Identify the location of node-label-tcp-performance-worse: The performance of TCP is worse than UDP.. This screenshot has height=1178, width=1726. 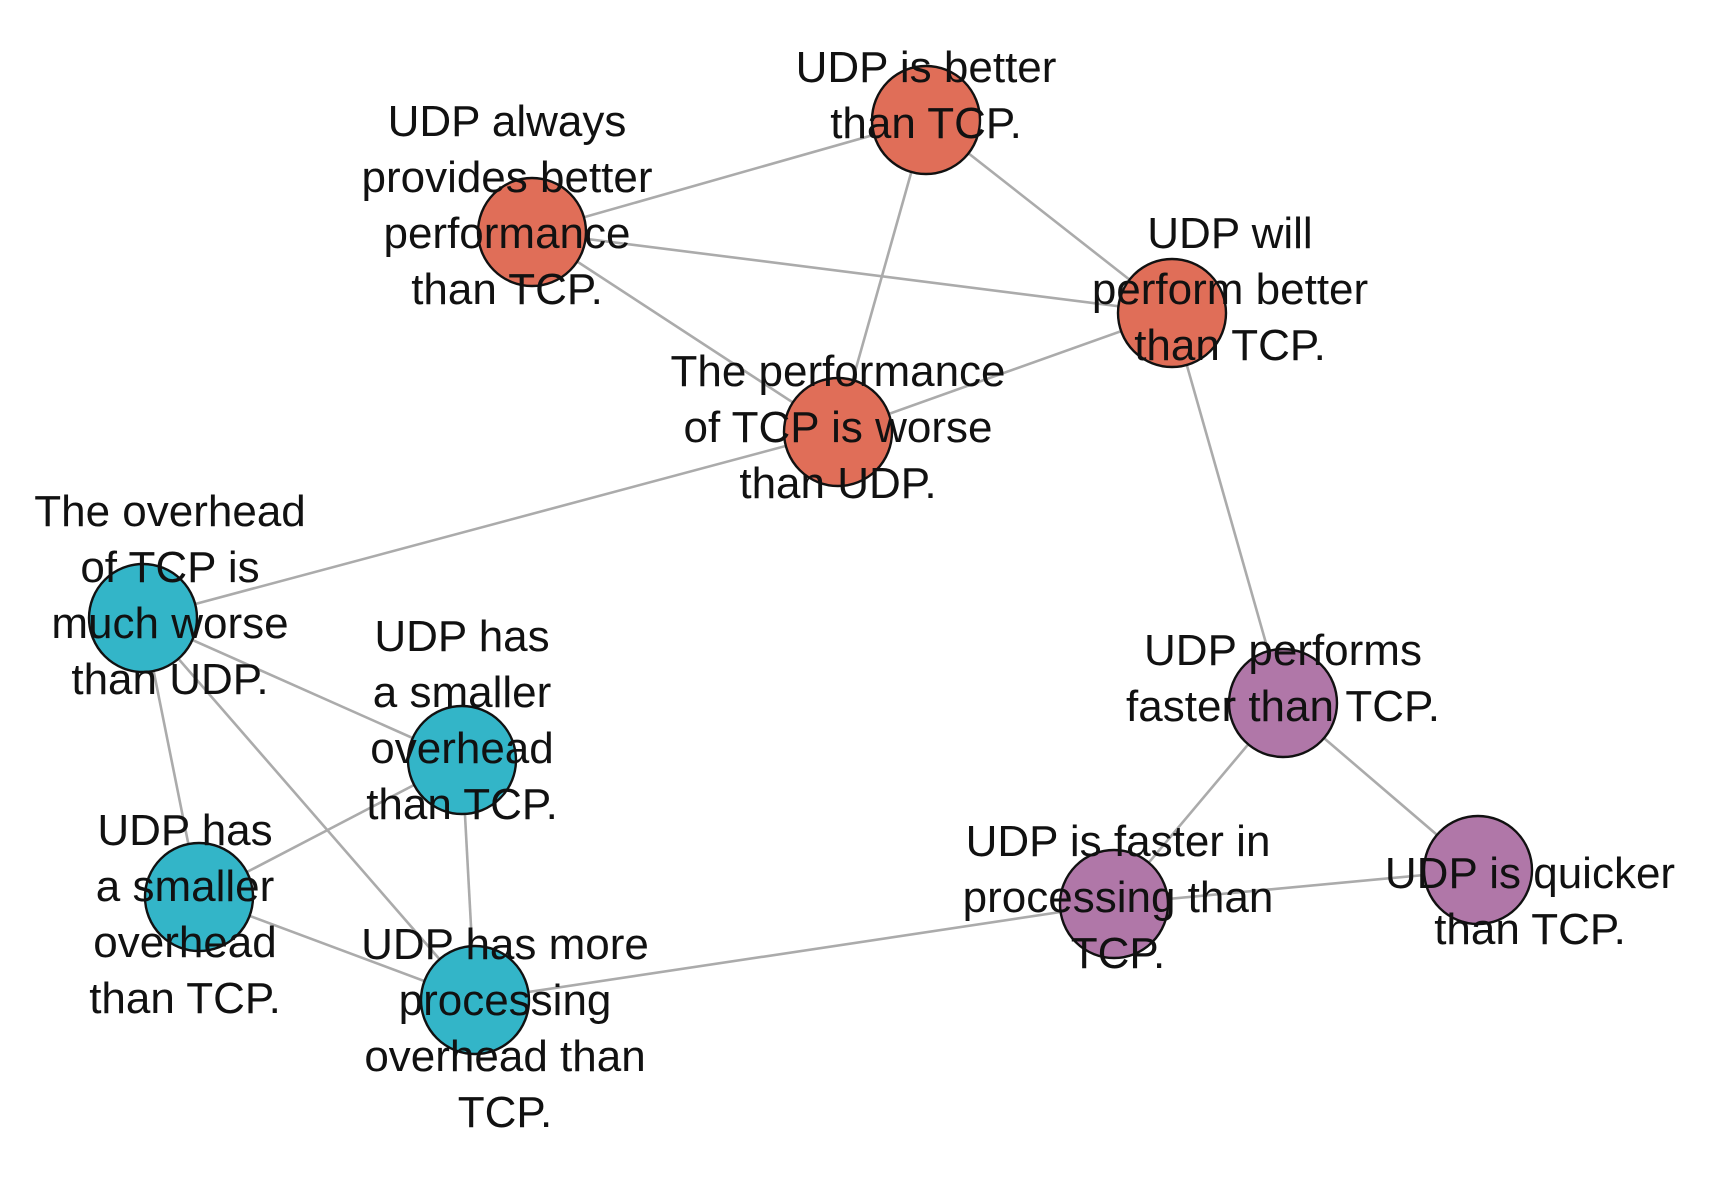
(837, 427).